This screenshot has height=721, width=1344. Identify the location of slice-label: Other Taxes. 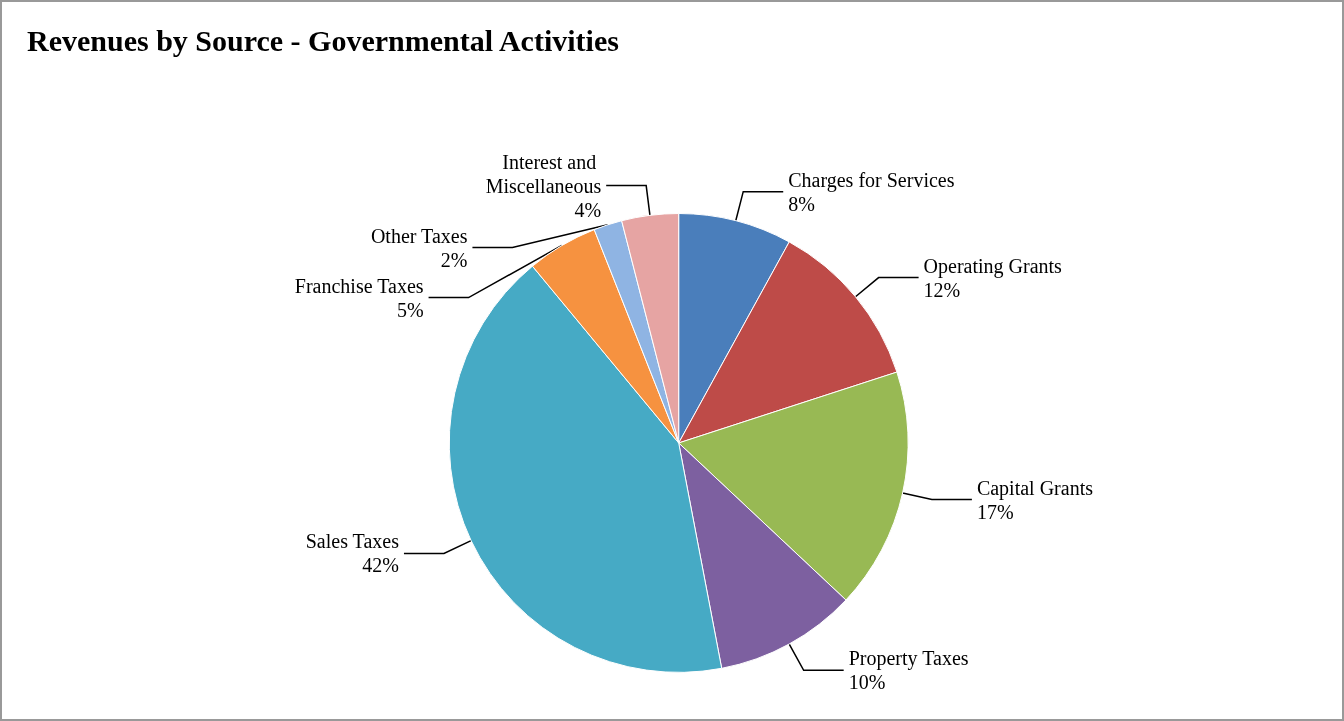
(419, 235).